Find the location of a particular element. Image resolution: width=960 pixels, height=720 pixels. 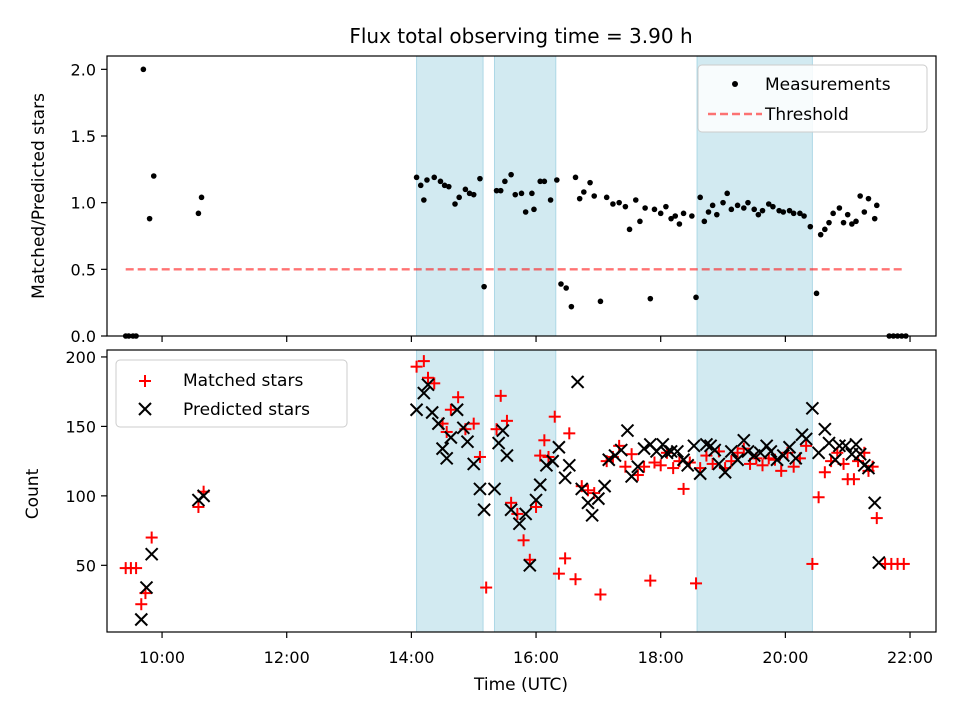

legend-matched-marker is located at coordinates (145, 381).